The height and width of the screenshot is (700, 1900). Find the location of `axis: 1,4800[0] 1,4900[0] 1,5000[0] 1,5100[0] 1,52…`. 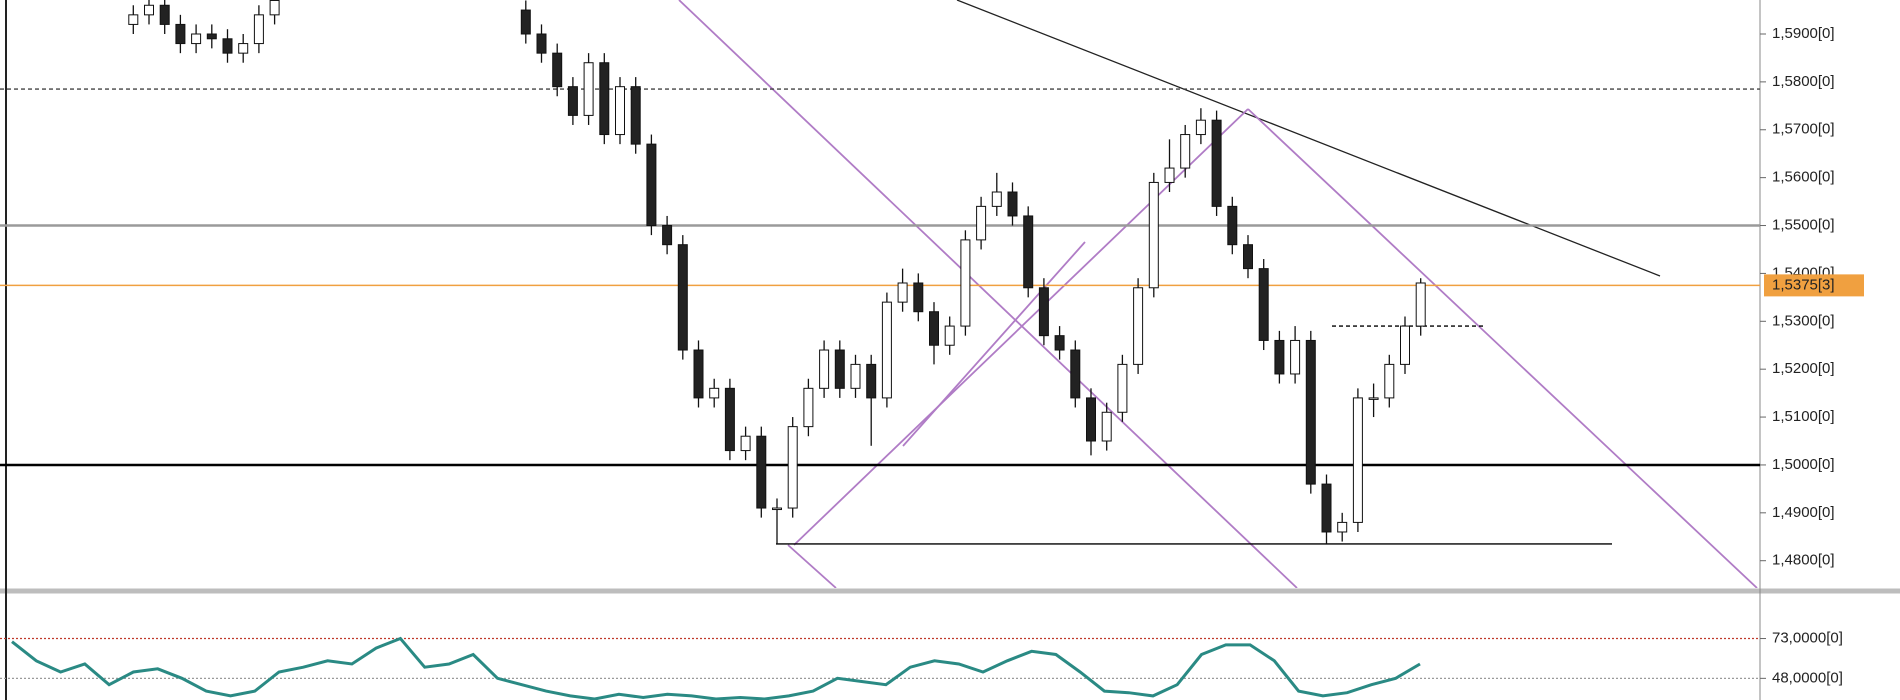

axis: 1,4800[0] 1,4900[0] 1,5000[0] 1,5100[0] 1,52… is located at coordinates (1812, 355).